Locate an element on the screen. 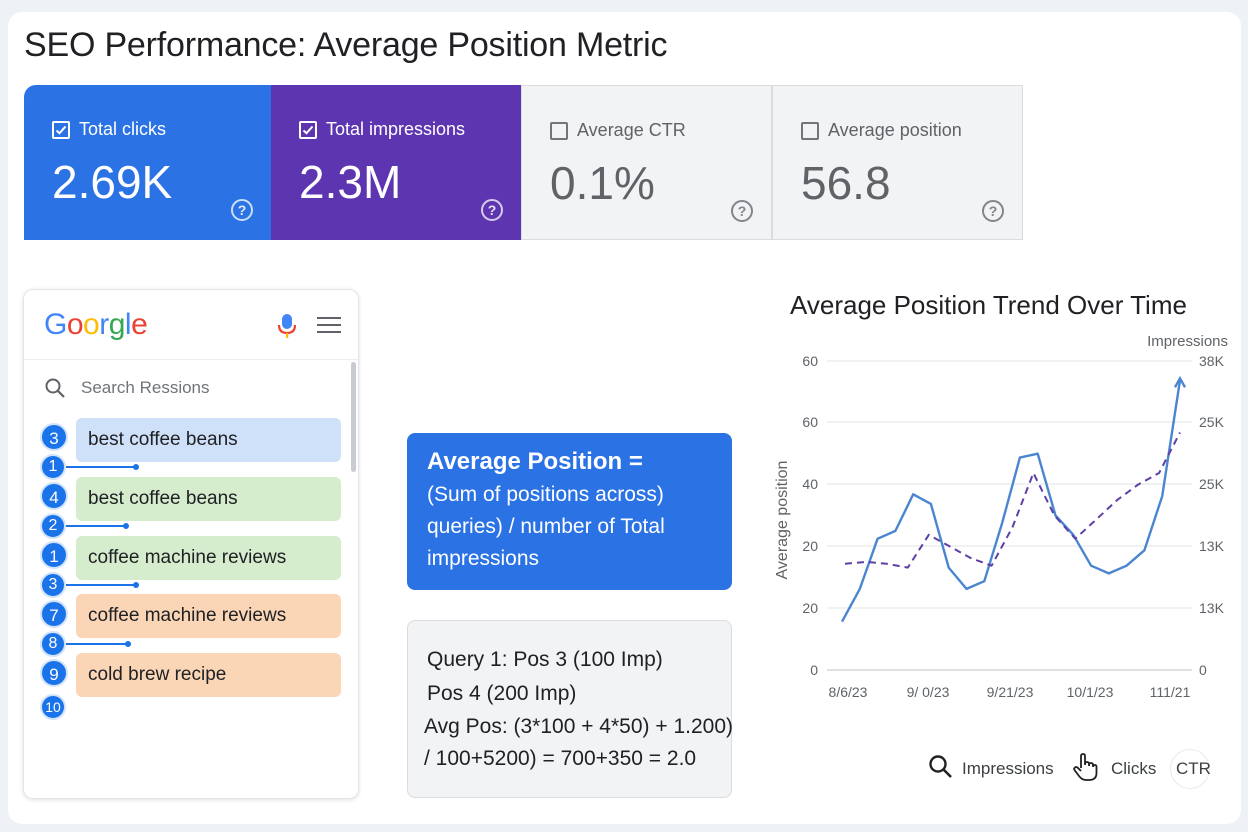 The width and height of the screenshot is (1248, 832). microphone-icon is located at coordinates (287, 326).